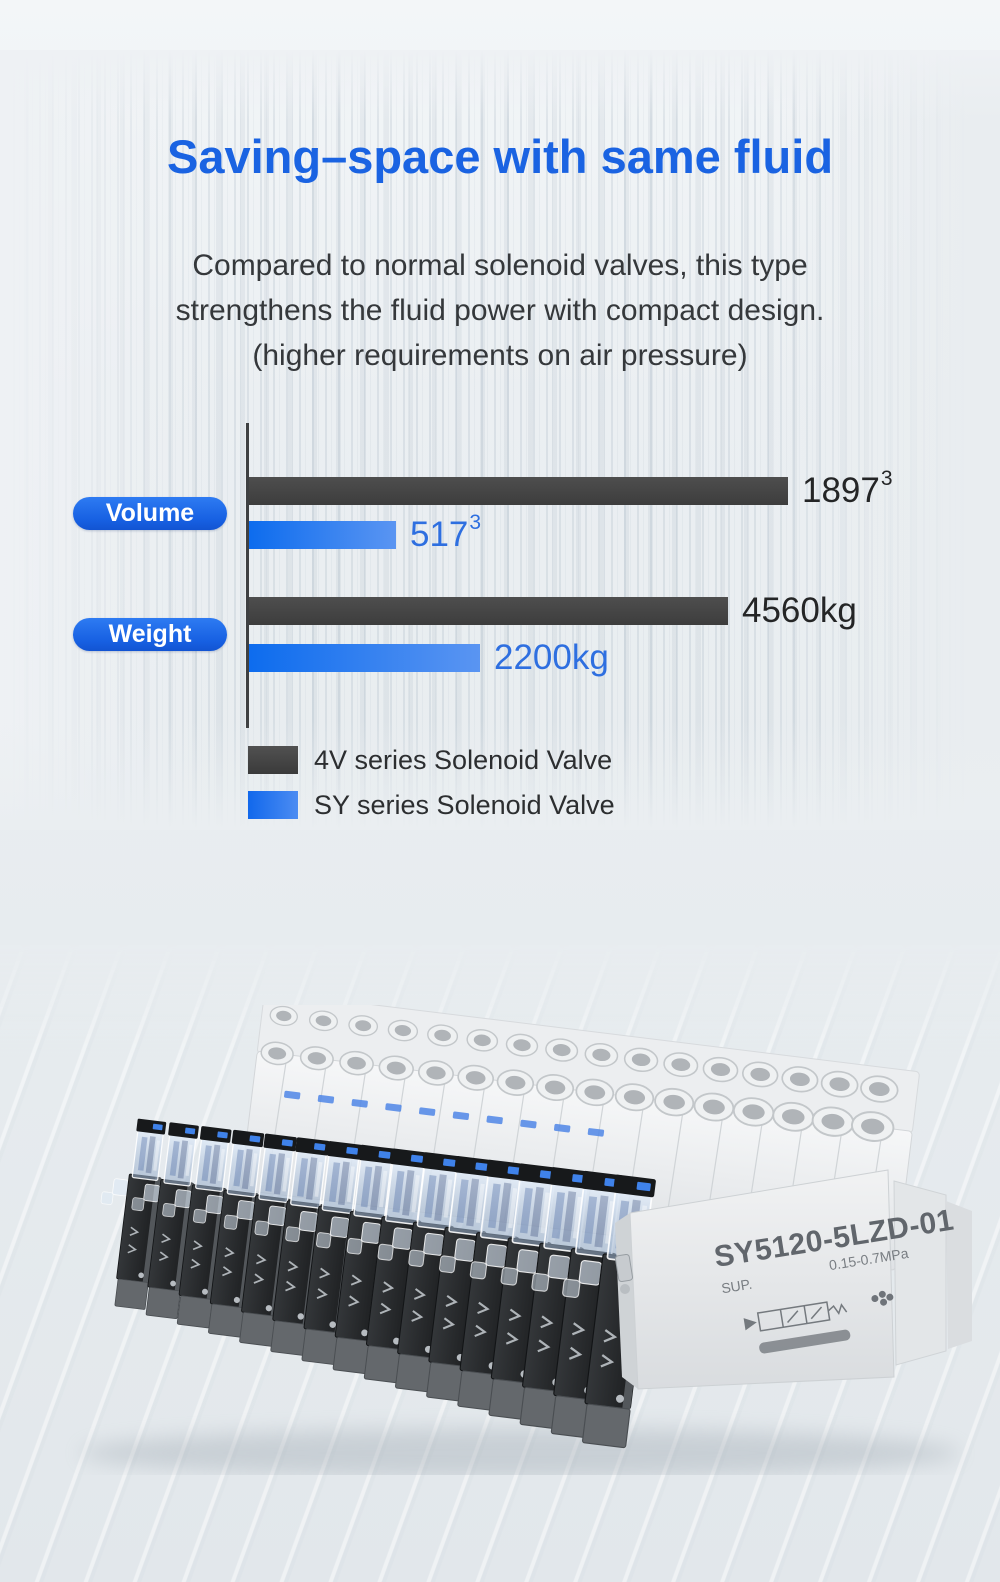 The height and width of the screenshot is (1582, 1000). I want to click on page-title: Saving–space with same fluid, so click(500, 157).